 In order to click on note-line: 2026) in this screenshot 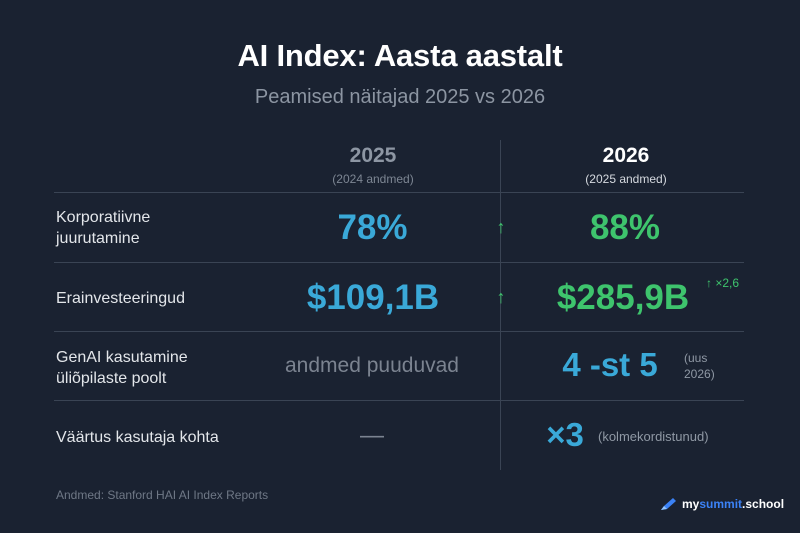, I will do `click(699, 374)`.